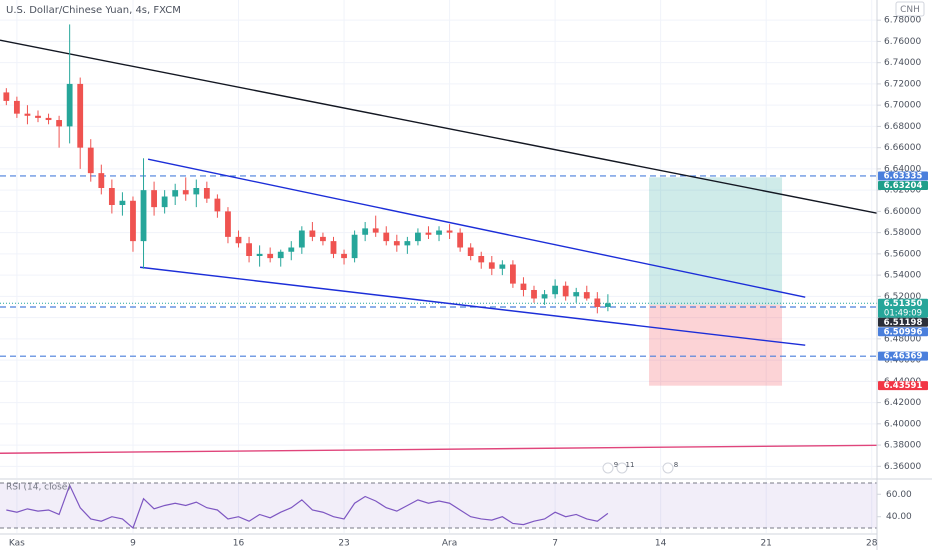 The height and width of the screenshot is (550, 932). I want to click on rsi-tick-label: 60.00, so click(899, 495).